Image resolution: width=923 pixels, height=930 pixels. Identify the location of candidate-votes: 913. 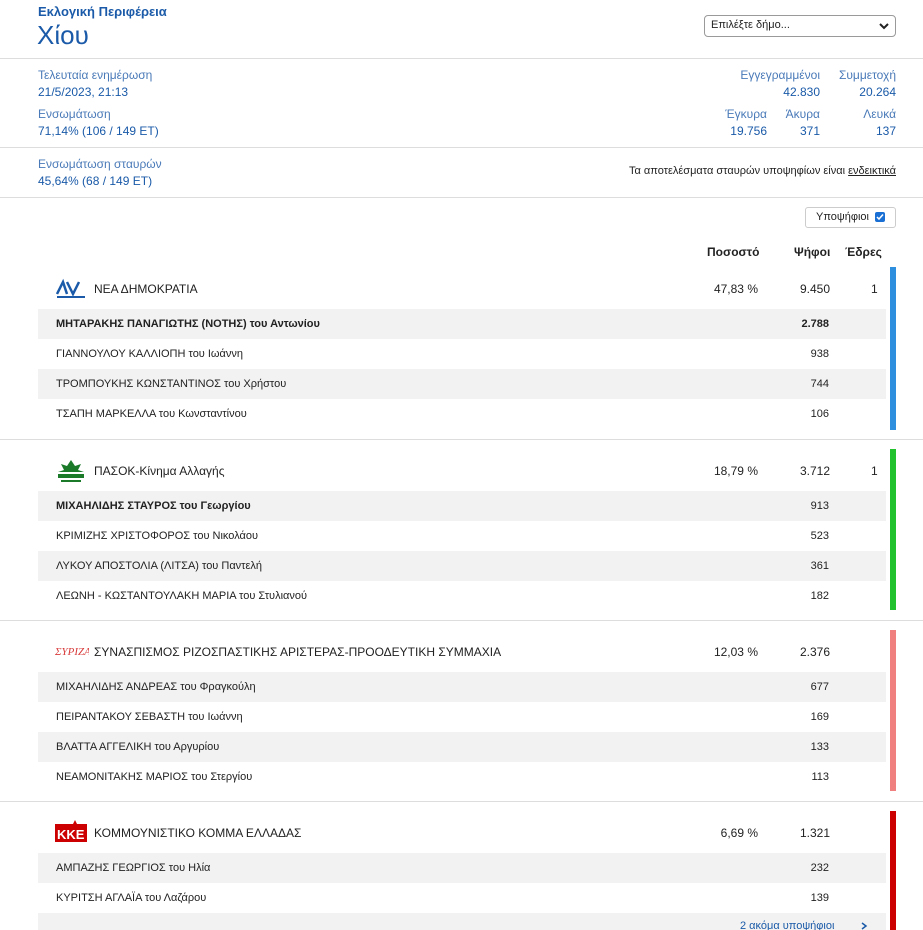
(819, 506).